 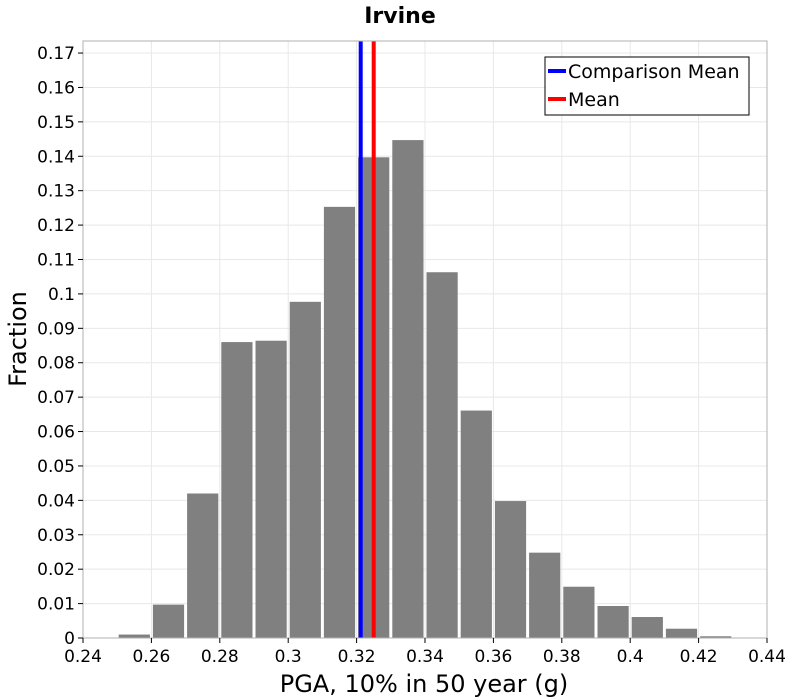 I want to click on legend: Comparison Mean Mean, so click(x=647, y=86).